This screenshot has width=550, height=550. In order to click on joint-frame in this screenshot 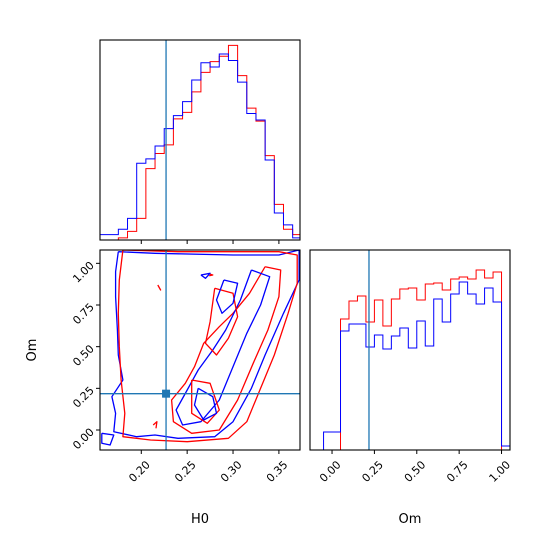, I will do `click(200, 350)`.